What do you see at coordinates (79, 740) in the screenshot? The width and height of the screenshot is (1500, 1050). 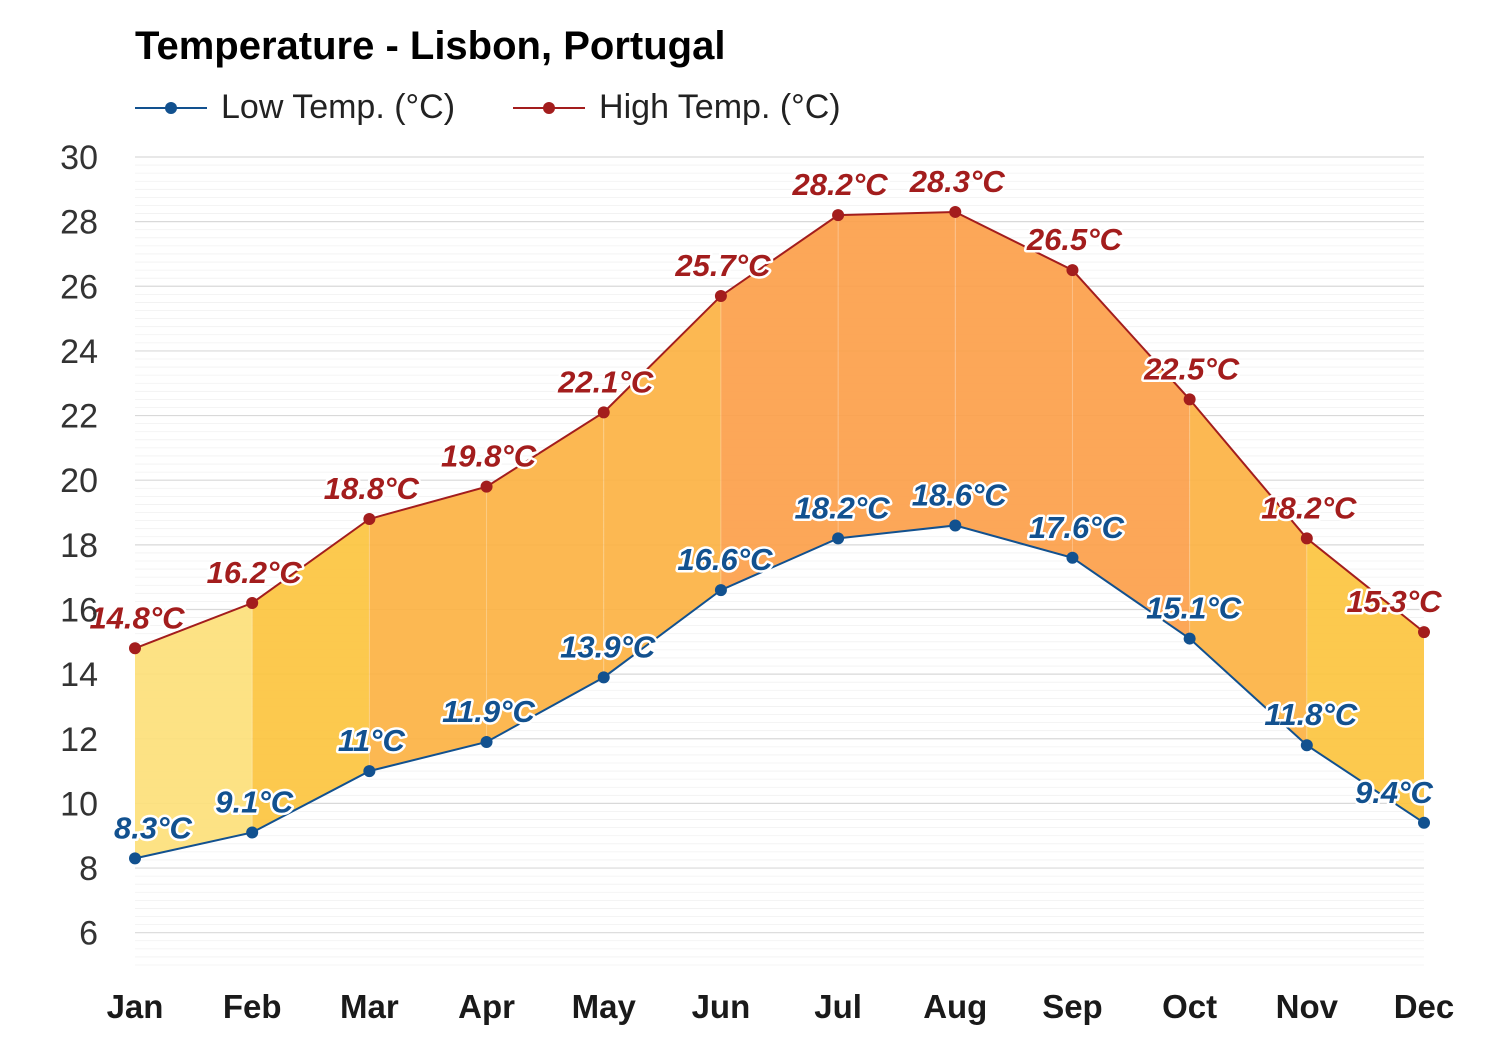 I see `y-tick-label: 12` at bounding box center [79, 740].